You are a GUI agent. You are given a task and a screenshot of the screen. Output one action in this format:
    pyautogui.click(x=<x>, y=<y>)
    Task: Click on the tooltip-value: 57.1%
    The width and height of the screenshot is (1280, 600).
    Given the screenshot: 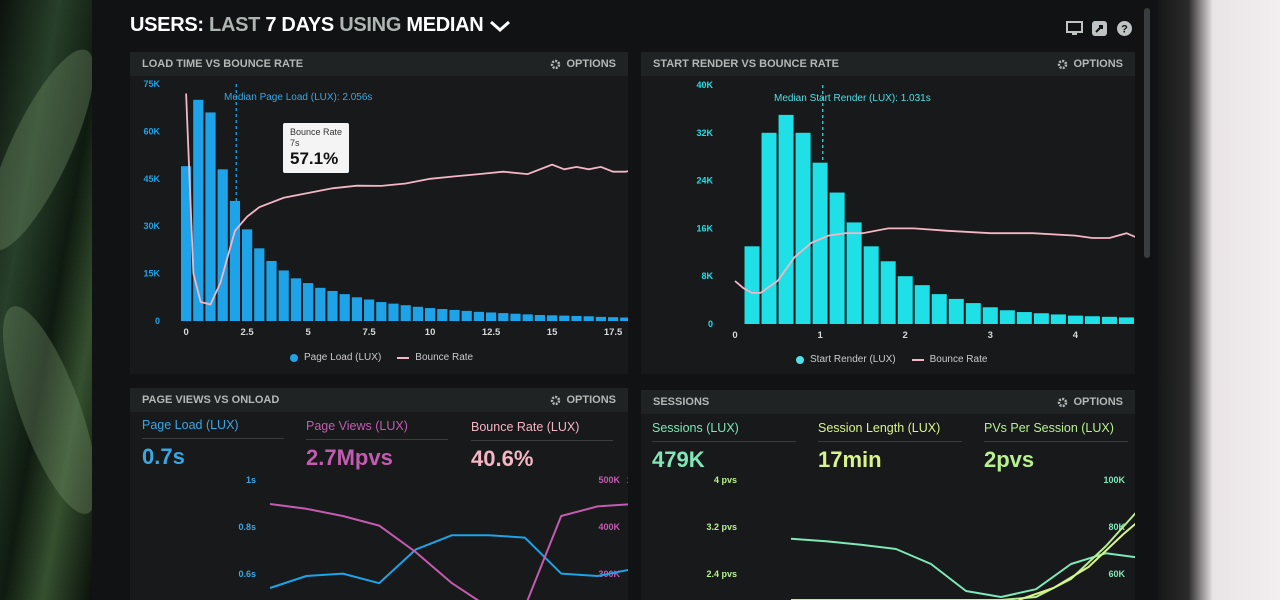 What is the action you would take?
    pyautogui.click(x=314, y=158)
    